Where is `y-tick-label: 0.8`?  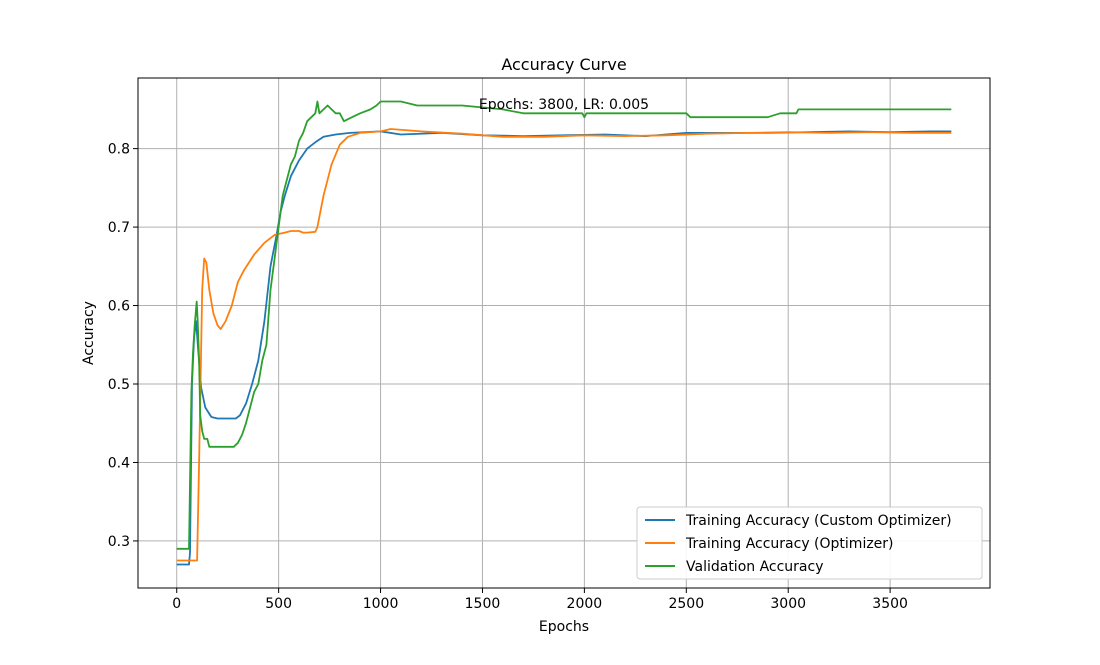 y-tick-label: 0.8 is located at coordinates (119, 150).